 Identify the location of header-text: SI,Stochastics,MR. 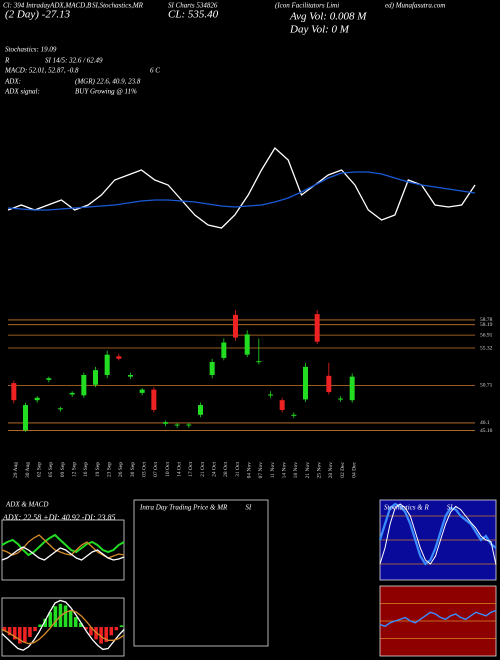
(118, 6).